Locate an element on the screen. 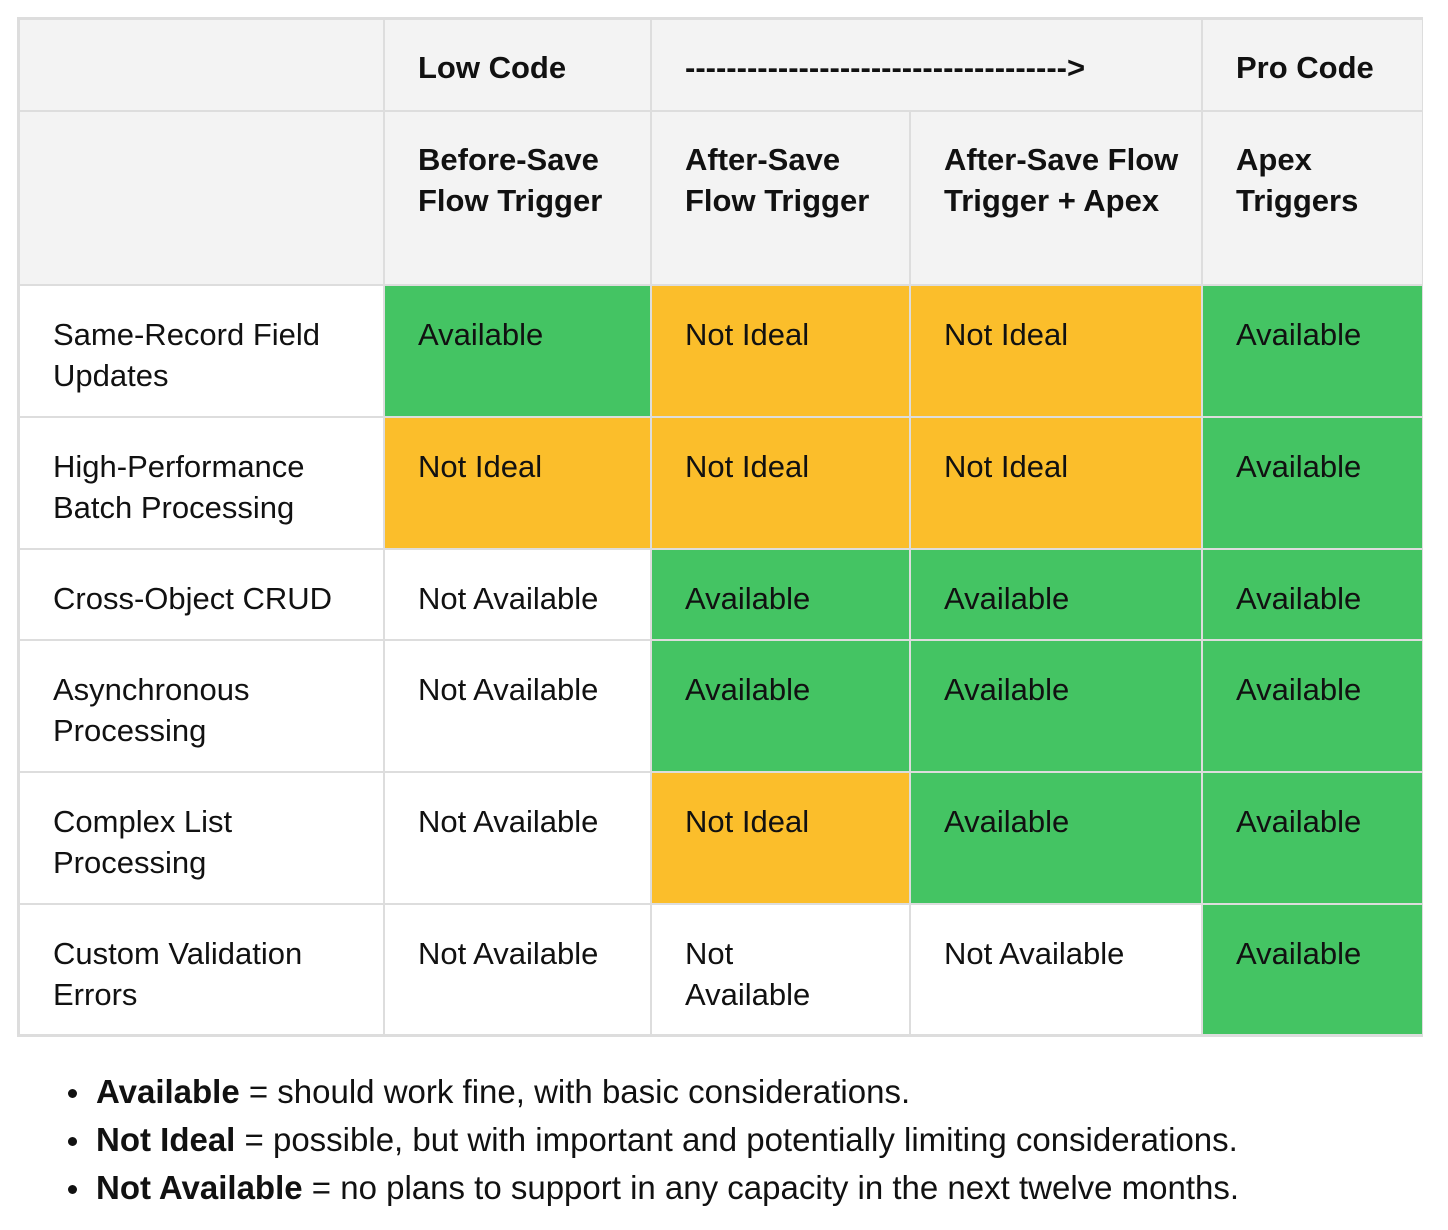  header-after-save-flow-trigger-apex: After-Save Flow Trigger + Apex is located at coordinates (1056, 198).